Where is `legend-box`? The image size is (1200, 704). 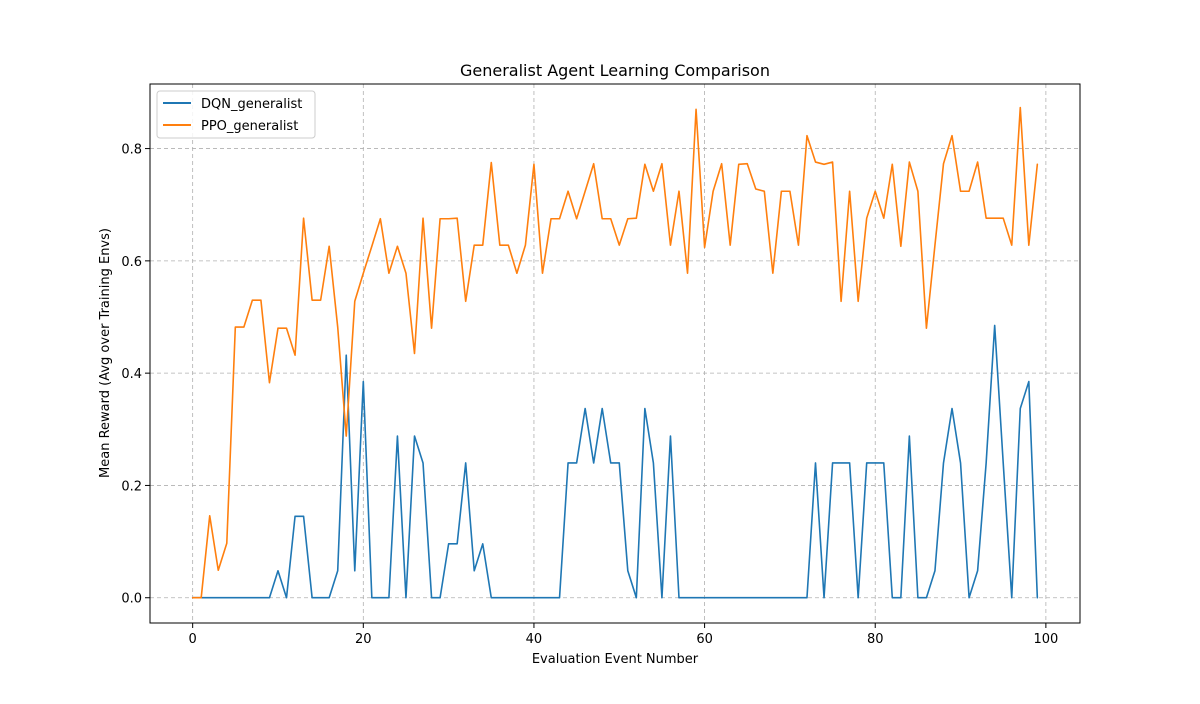
legend-box is located at coordinates (236, 114).